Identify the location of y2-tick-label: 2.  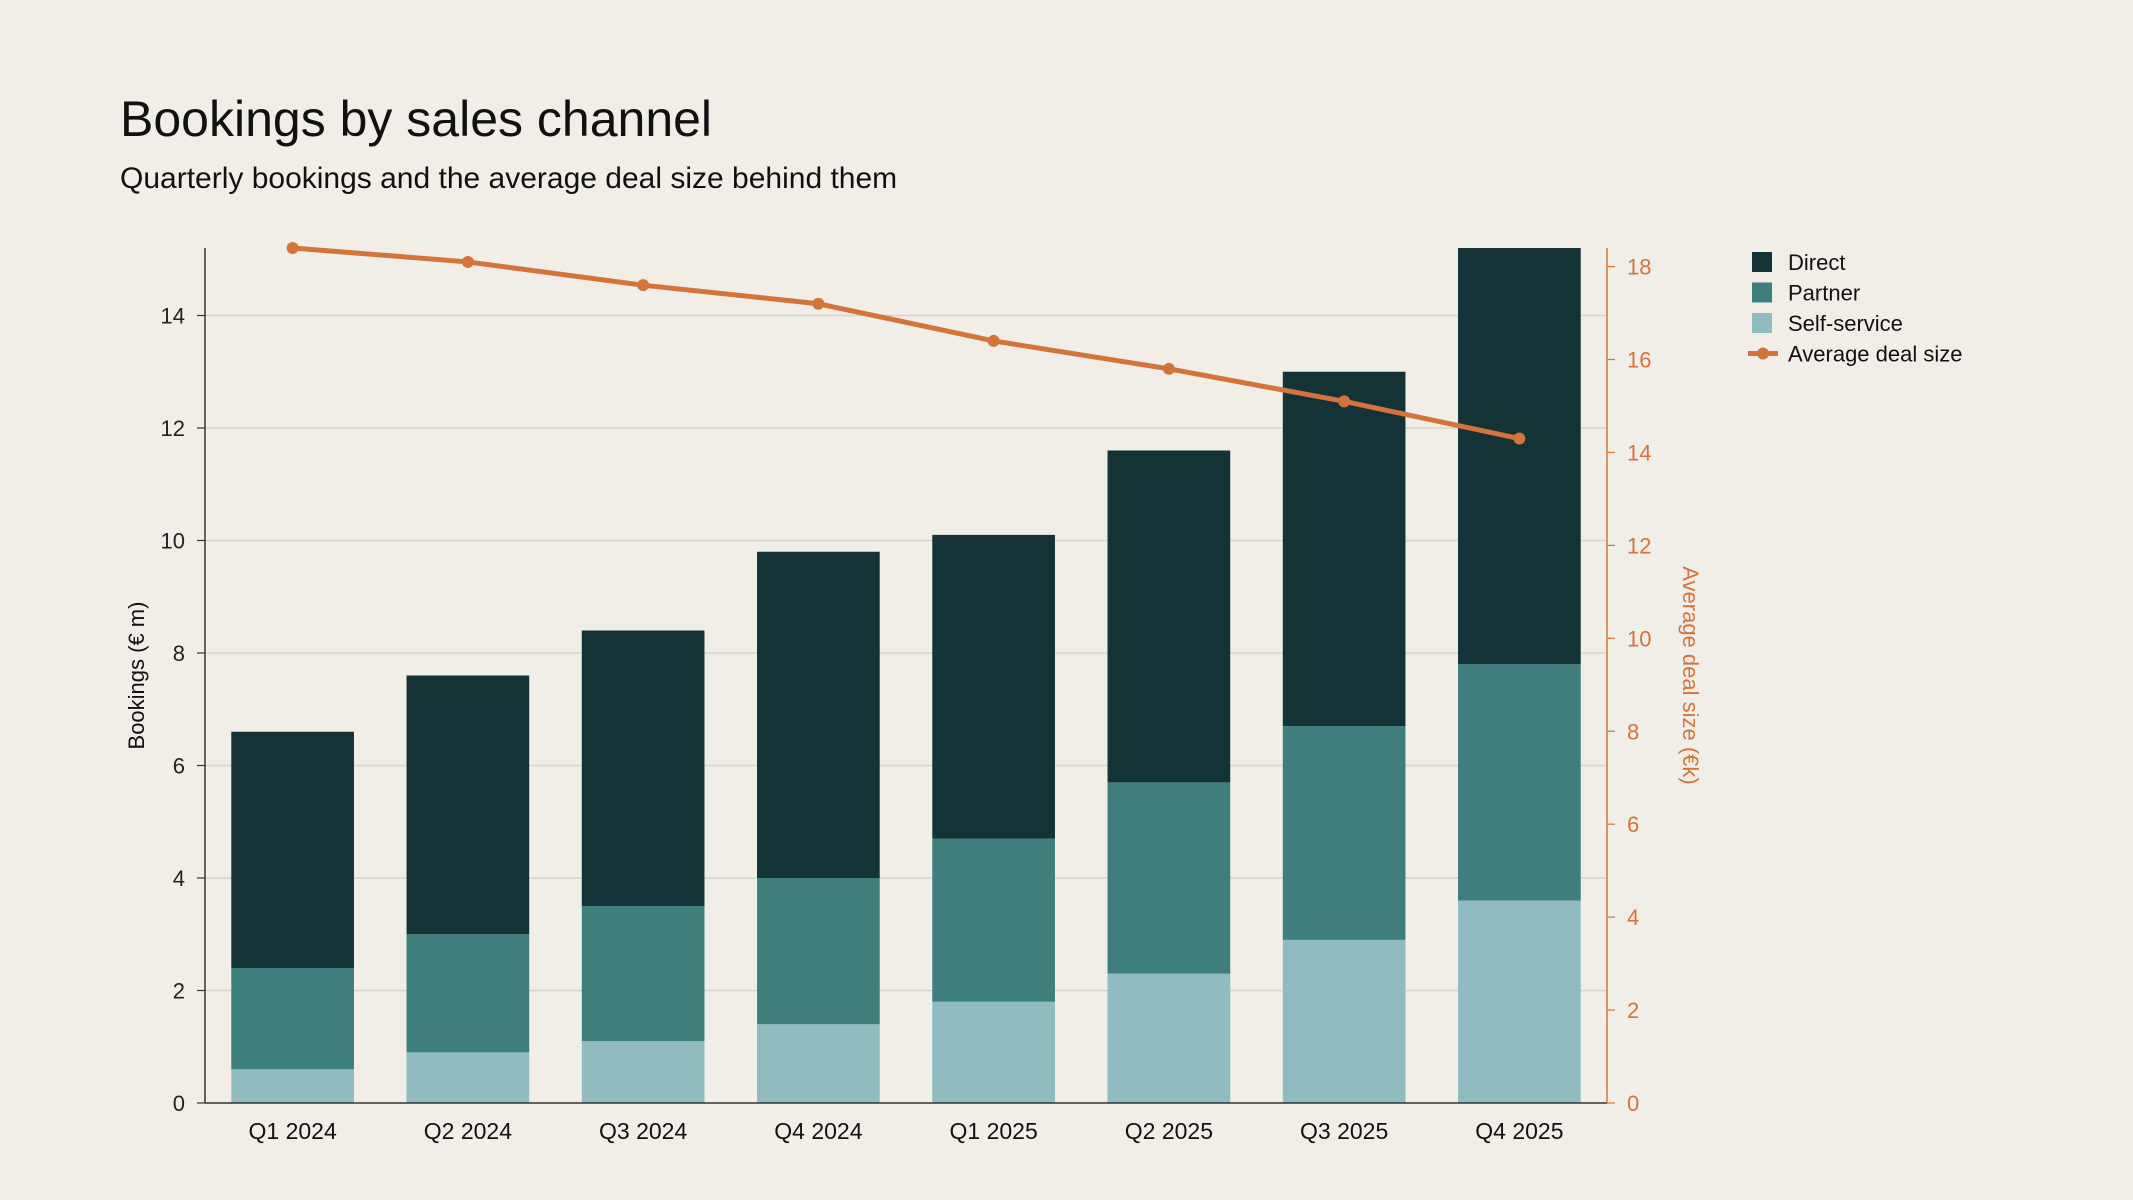
(1633, 1010).